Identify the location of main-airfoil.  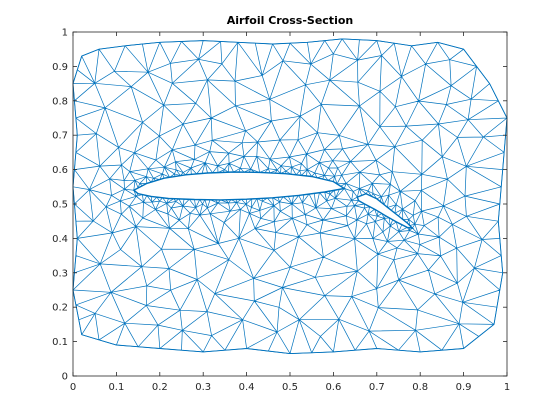
(239, 186).